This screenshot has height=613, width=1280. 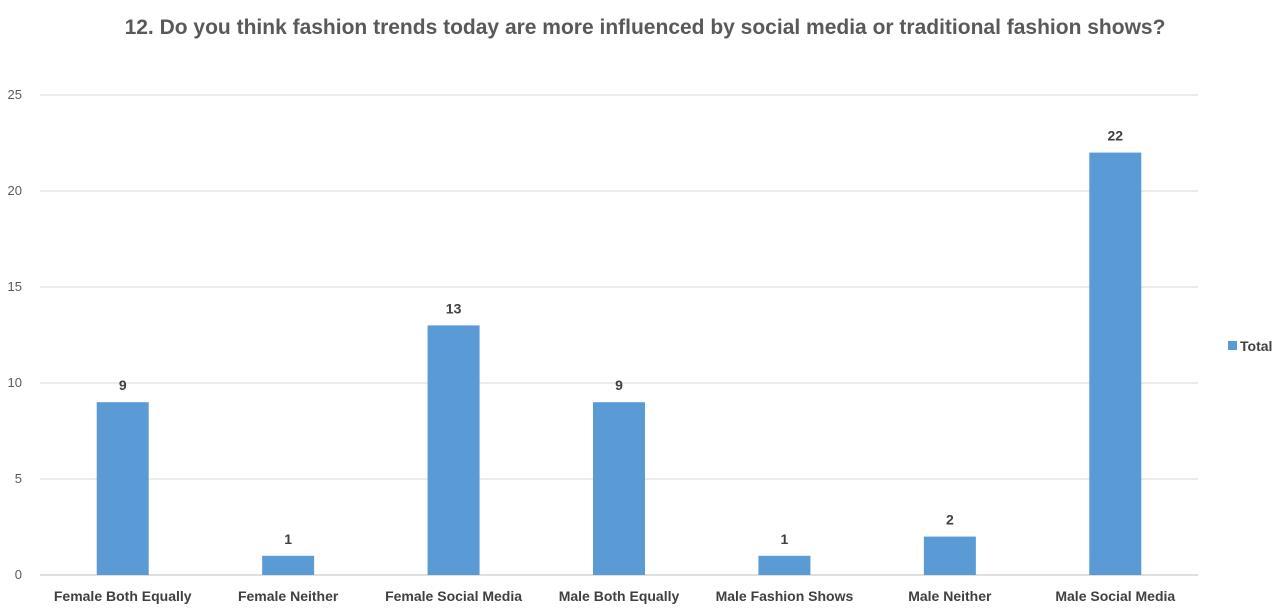 What do you see at coordinates (15, 286) in the screenshot?
I see `y-tick-label: 15` at bounding box center [15, 286].